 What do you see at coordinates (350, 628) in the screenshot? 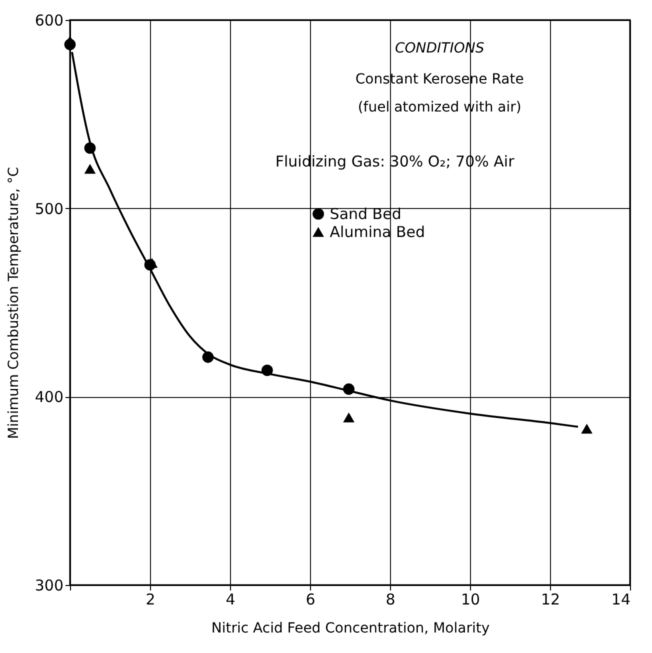
I see `x-axis-title: Nitric Acid Feed Concentration, Molarity` at bounding box center [350, 628].